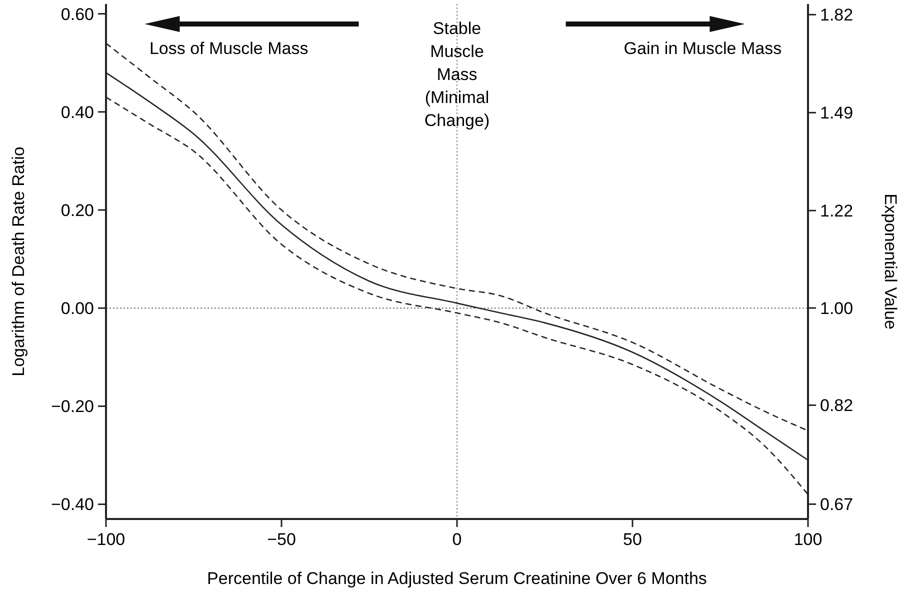 The height and width of the screenshot is (592, 905). What do you see at coordinates (77, 112) in the screenshot?
I see `y-tick-label: 0.40` at bounding box center [77, 112].